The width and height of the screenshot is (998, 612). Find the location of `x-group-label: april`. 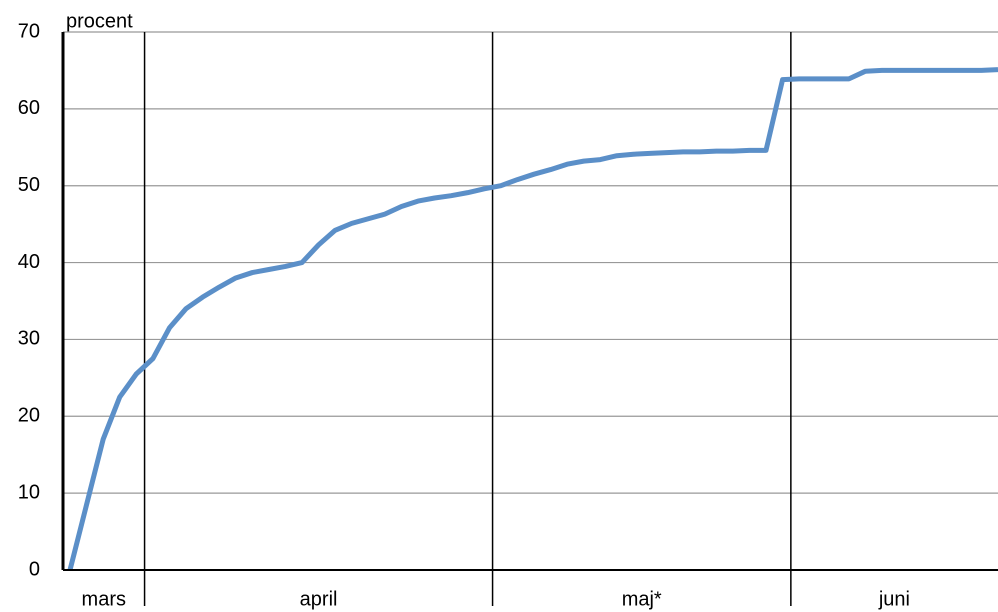

x-group-label: april is located at coordinates (319, 599).